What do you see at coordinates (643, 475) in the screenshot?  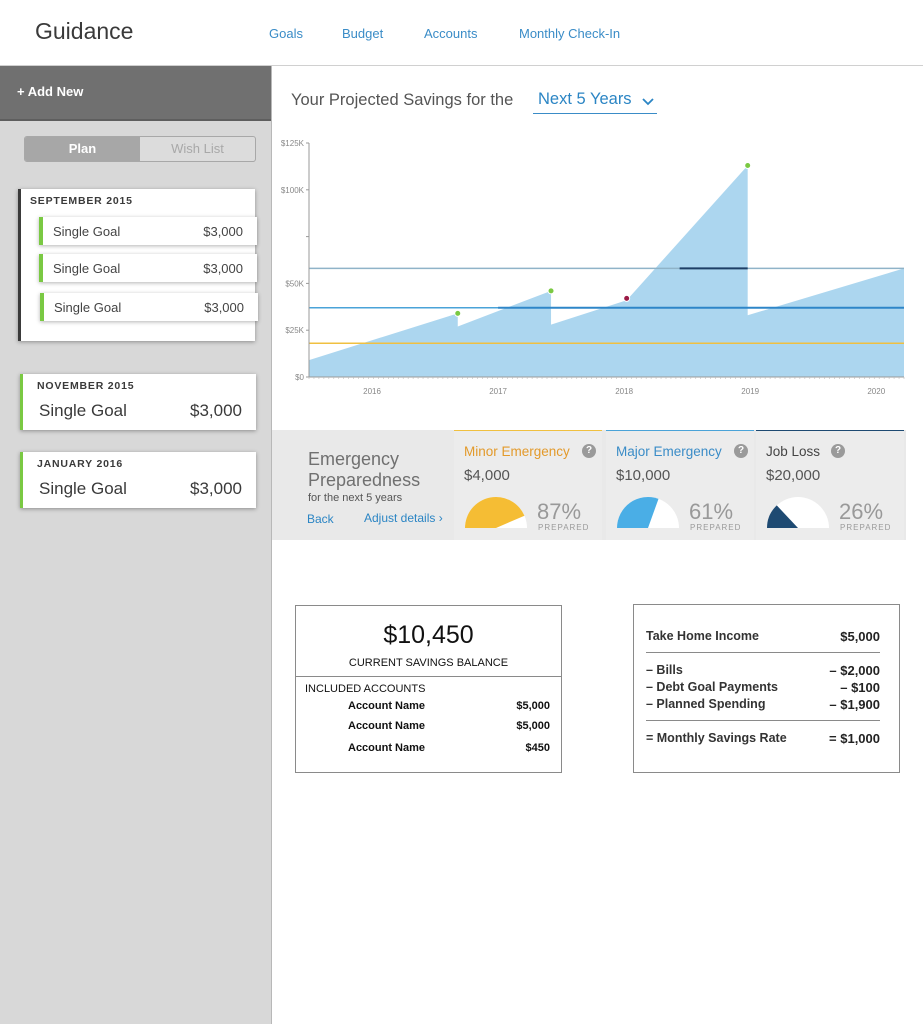 I see `emergency-amount: $10,000` at bounding box center [643, 475].